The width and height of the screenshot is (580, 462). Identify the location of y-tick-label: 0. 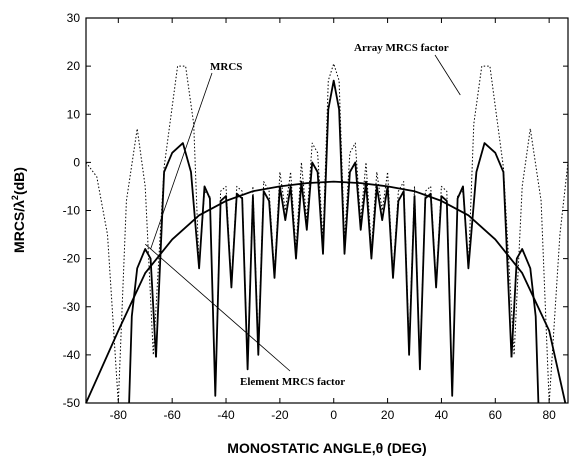
(76, 162).